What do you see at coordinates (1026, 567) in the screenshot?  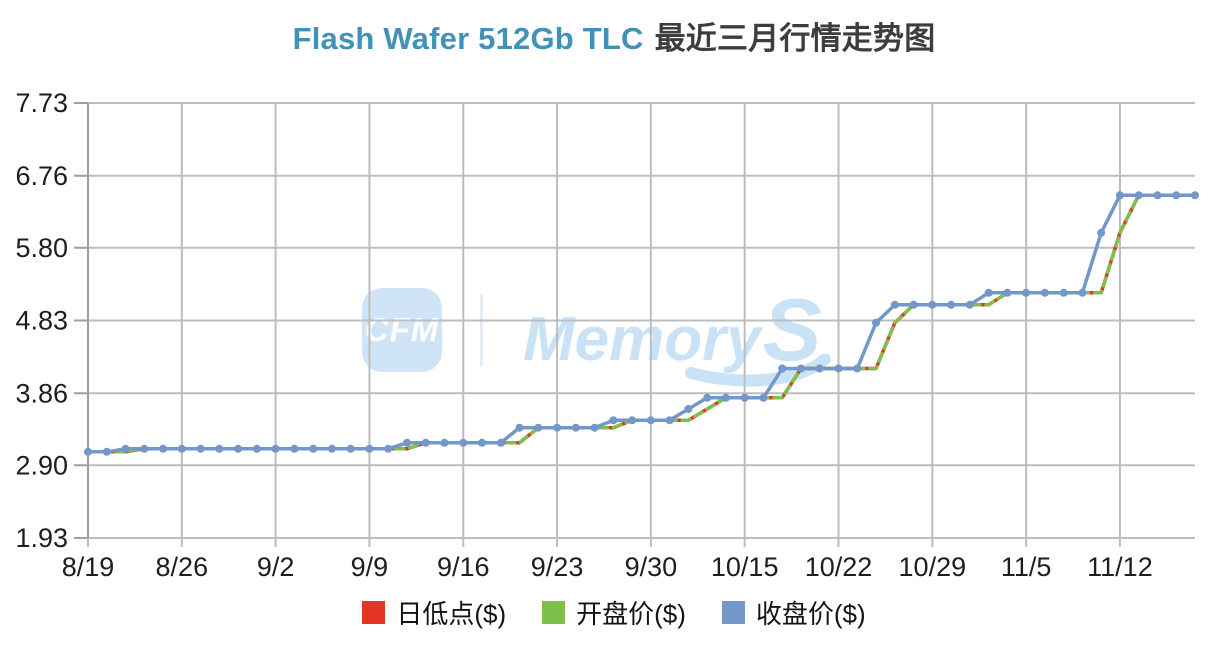 I see `x-tick-label: 11/5` at bounding box center [1026, 567].